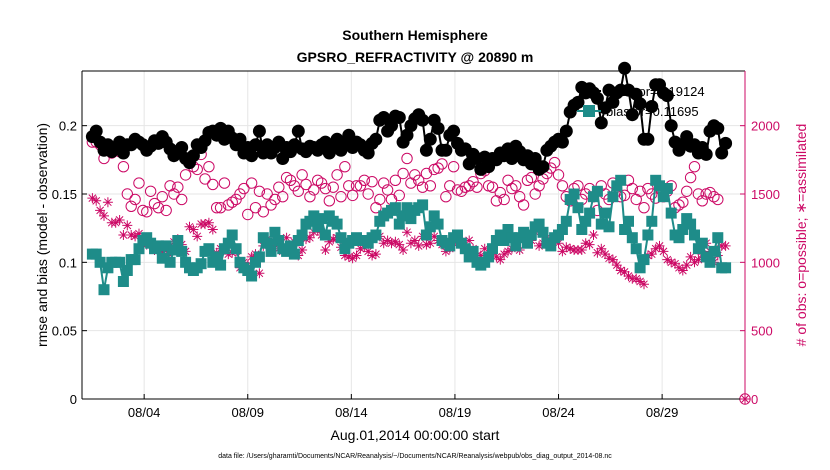 The image size is (830, 470). I want to click on legend-rmse-label: rmse pr=0.19124, so click(655, 91).